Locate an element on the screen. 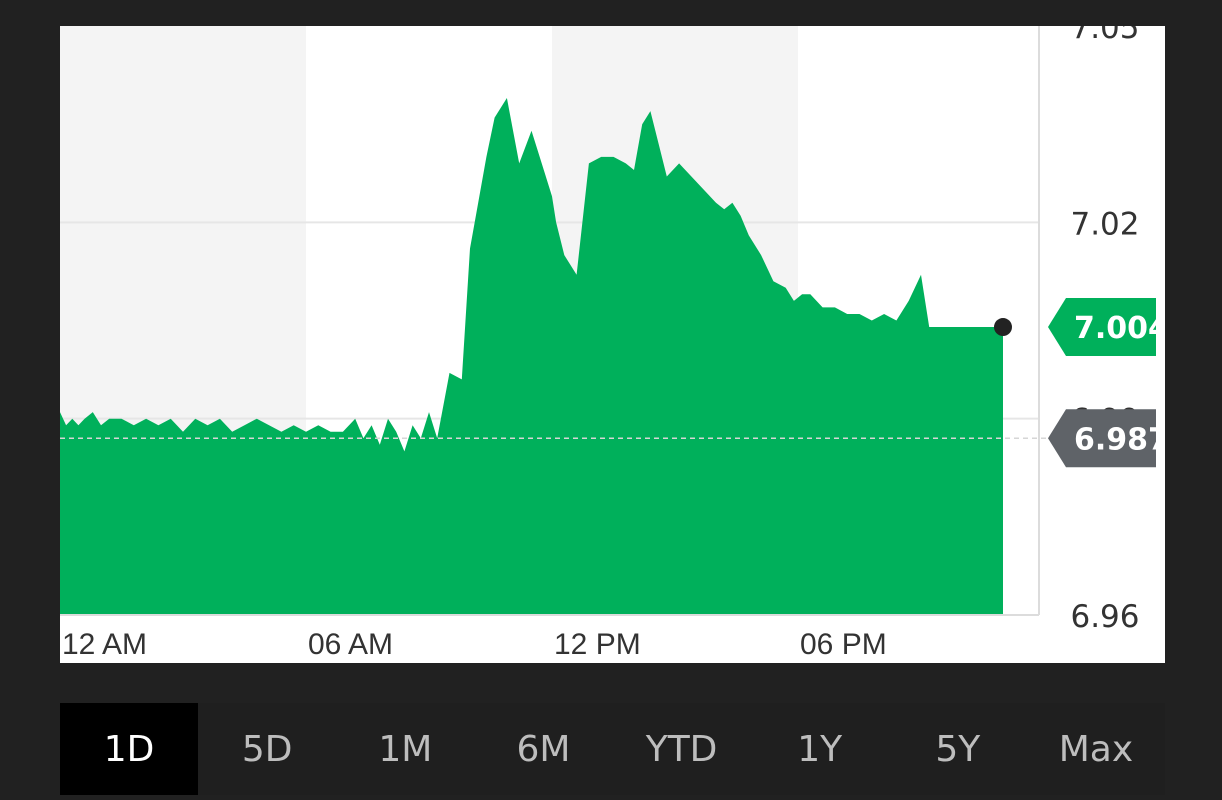  range-button-max: Max is located at coordinates (1096, 749).